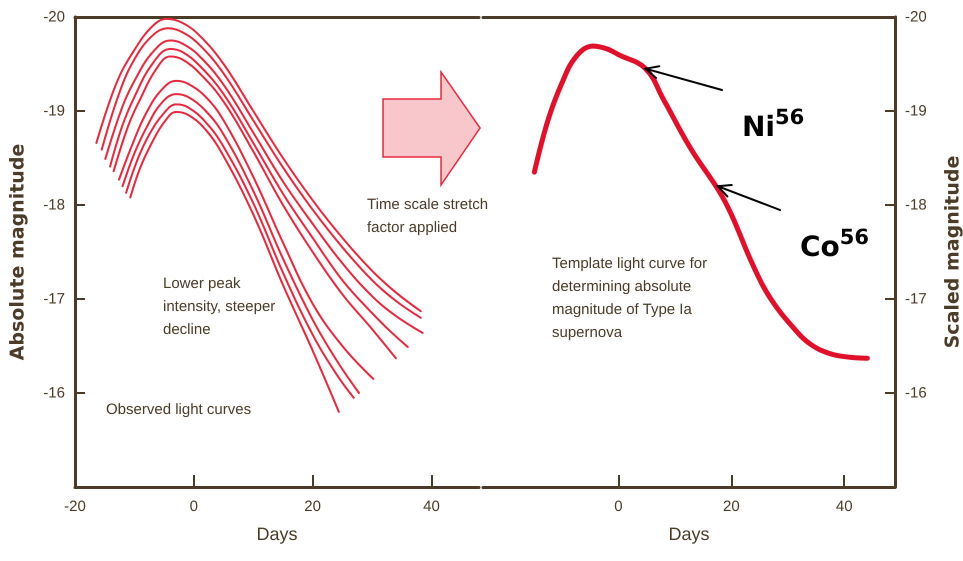  I want to click on y-axis-title: Absolute magnitude, so click(17, 252).